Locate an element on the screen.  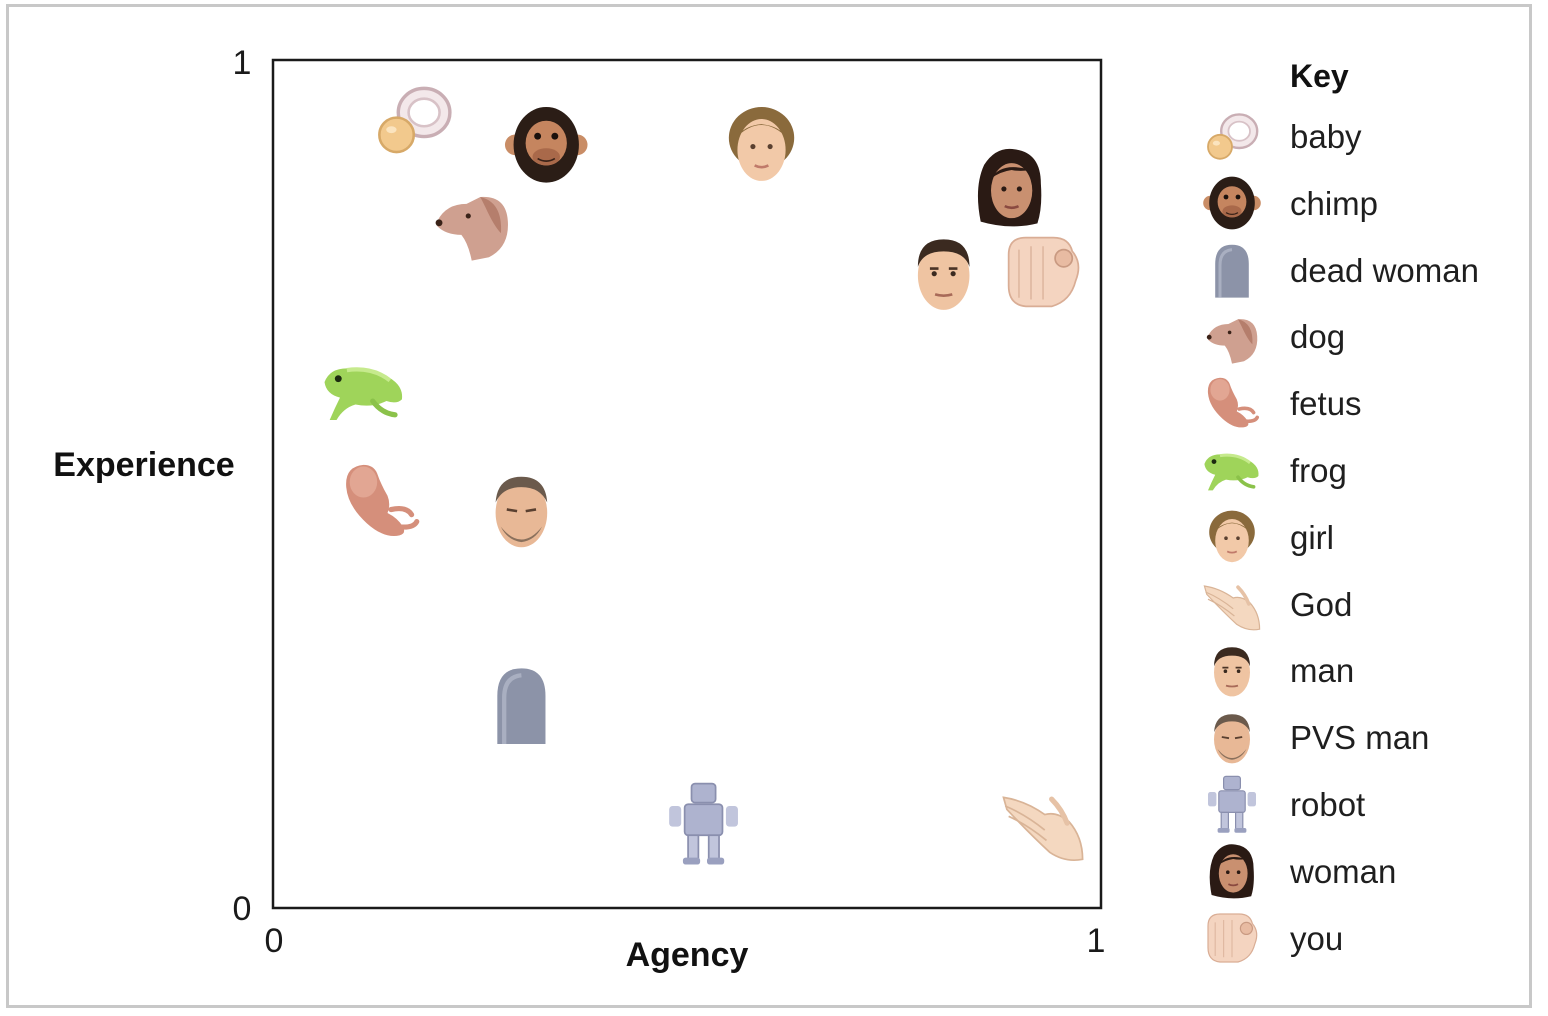
point-woman: woman is located at coordinates (1009, 187).